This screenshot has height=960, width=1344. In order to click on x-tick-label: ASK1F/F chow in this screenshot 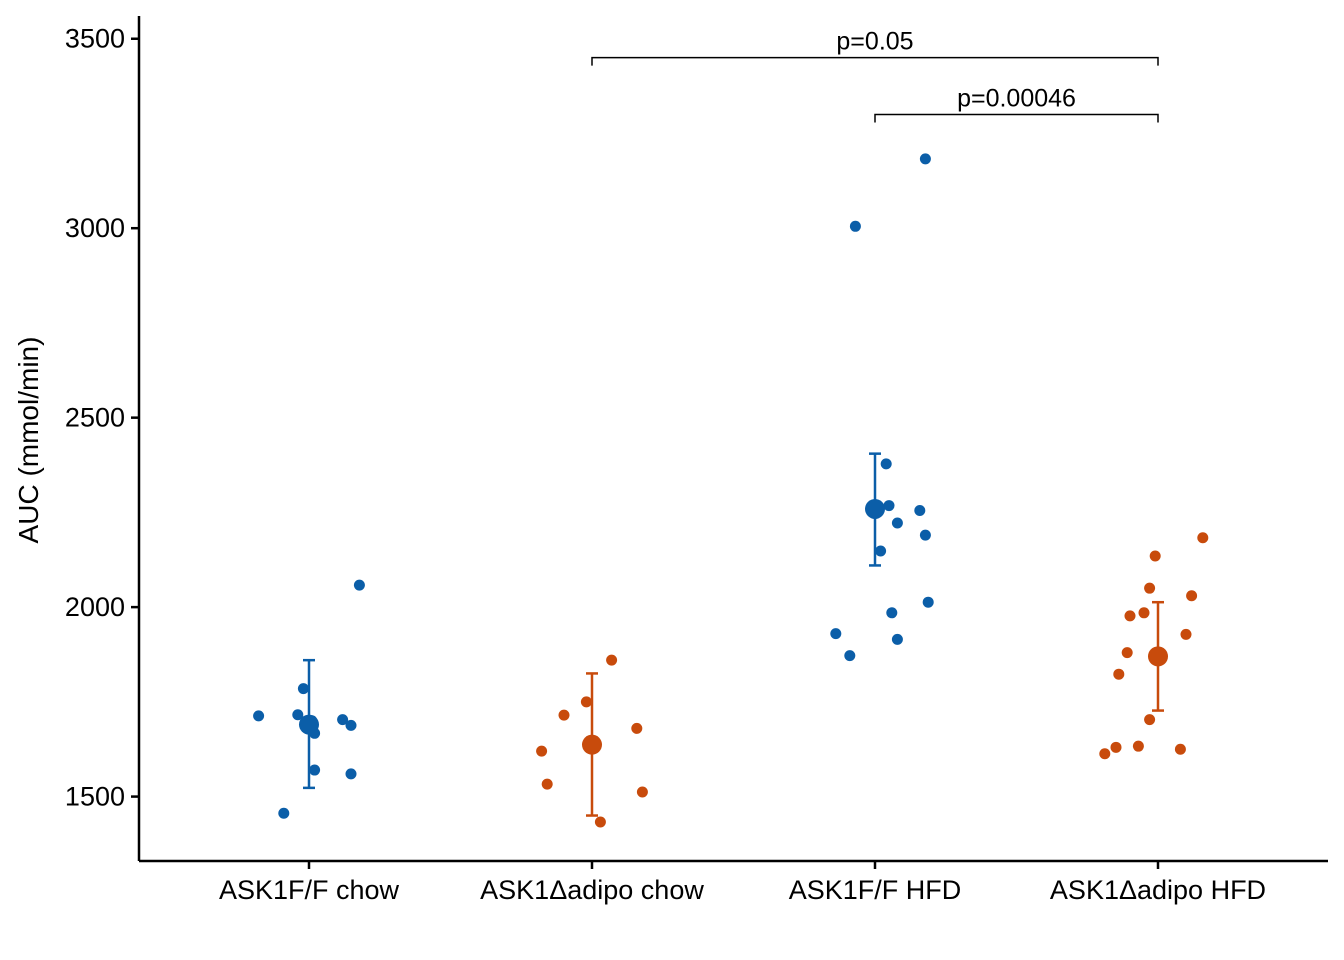, I will do `click(309, 890)`.